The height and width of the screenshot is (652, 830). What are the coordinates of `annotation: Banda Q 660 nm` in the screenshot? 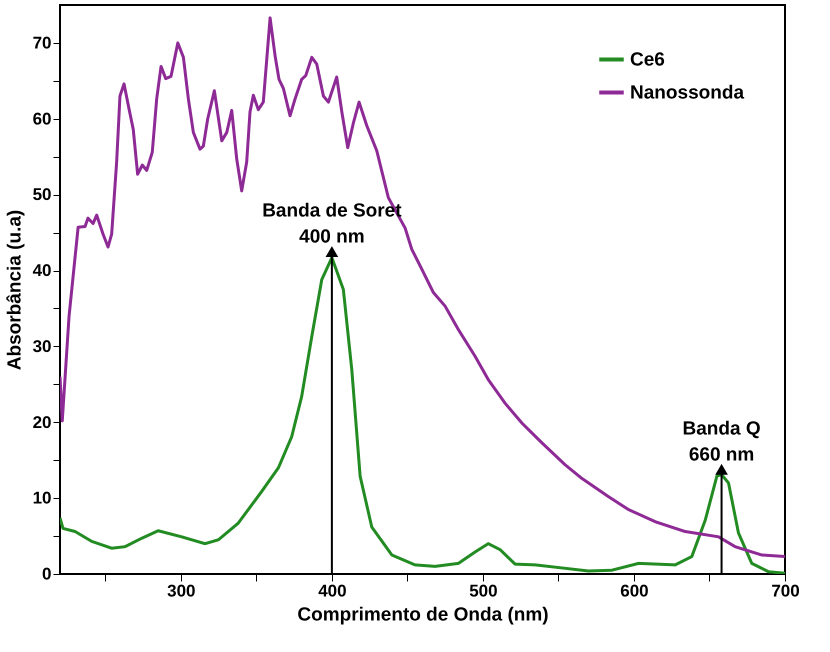 It's located at (721, 442).